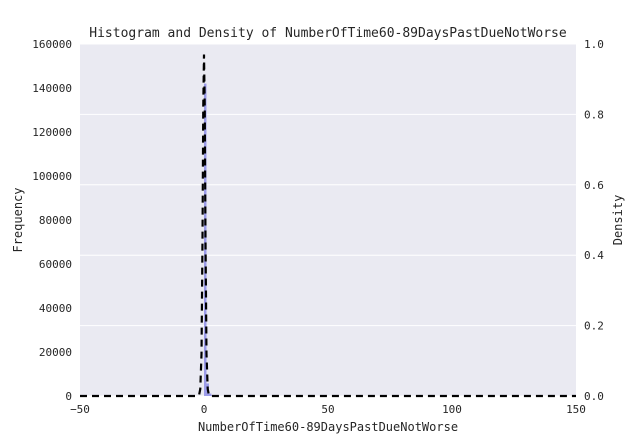 This screenshot has width=640, height=440. What do you see at coordinates (18, 219) in the screenshot?
I see `y-axis-title: Frequency` at bounding box center [18, 219].